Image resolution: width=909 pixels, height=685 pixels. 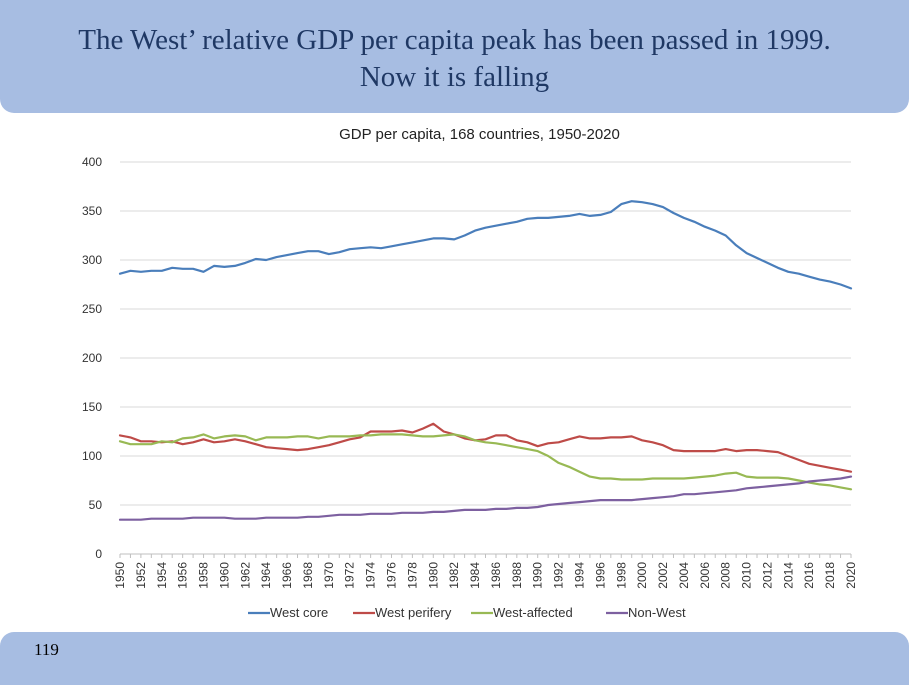 What do you see at coordinates (454, 77) in the screenshot?
I see `slide-title-line-2: Now it is falling` at bounding box center [454, 77].